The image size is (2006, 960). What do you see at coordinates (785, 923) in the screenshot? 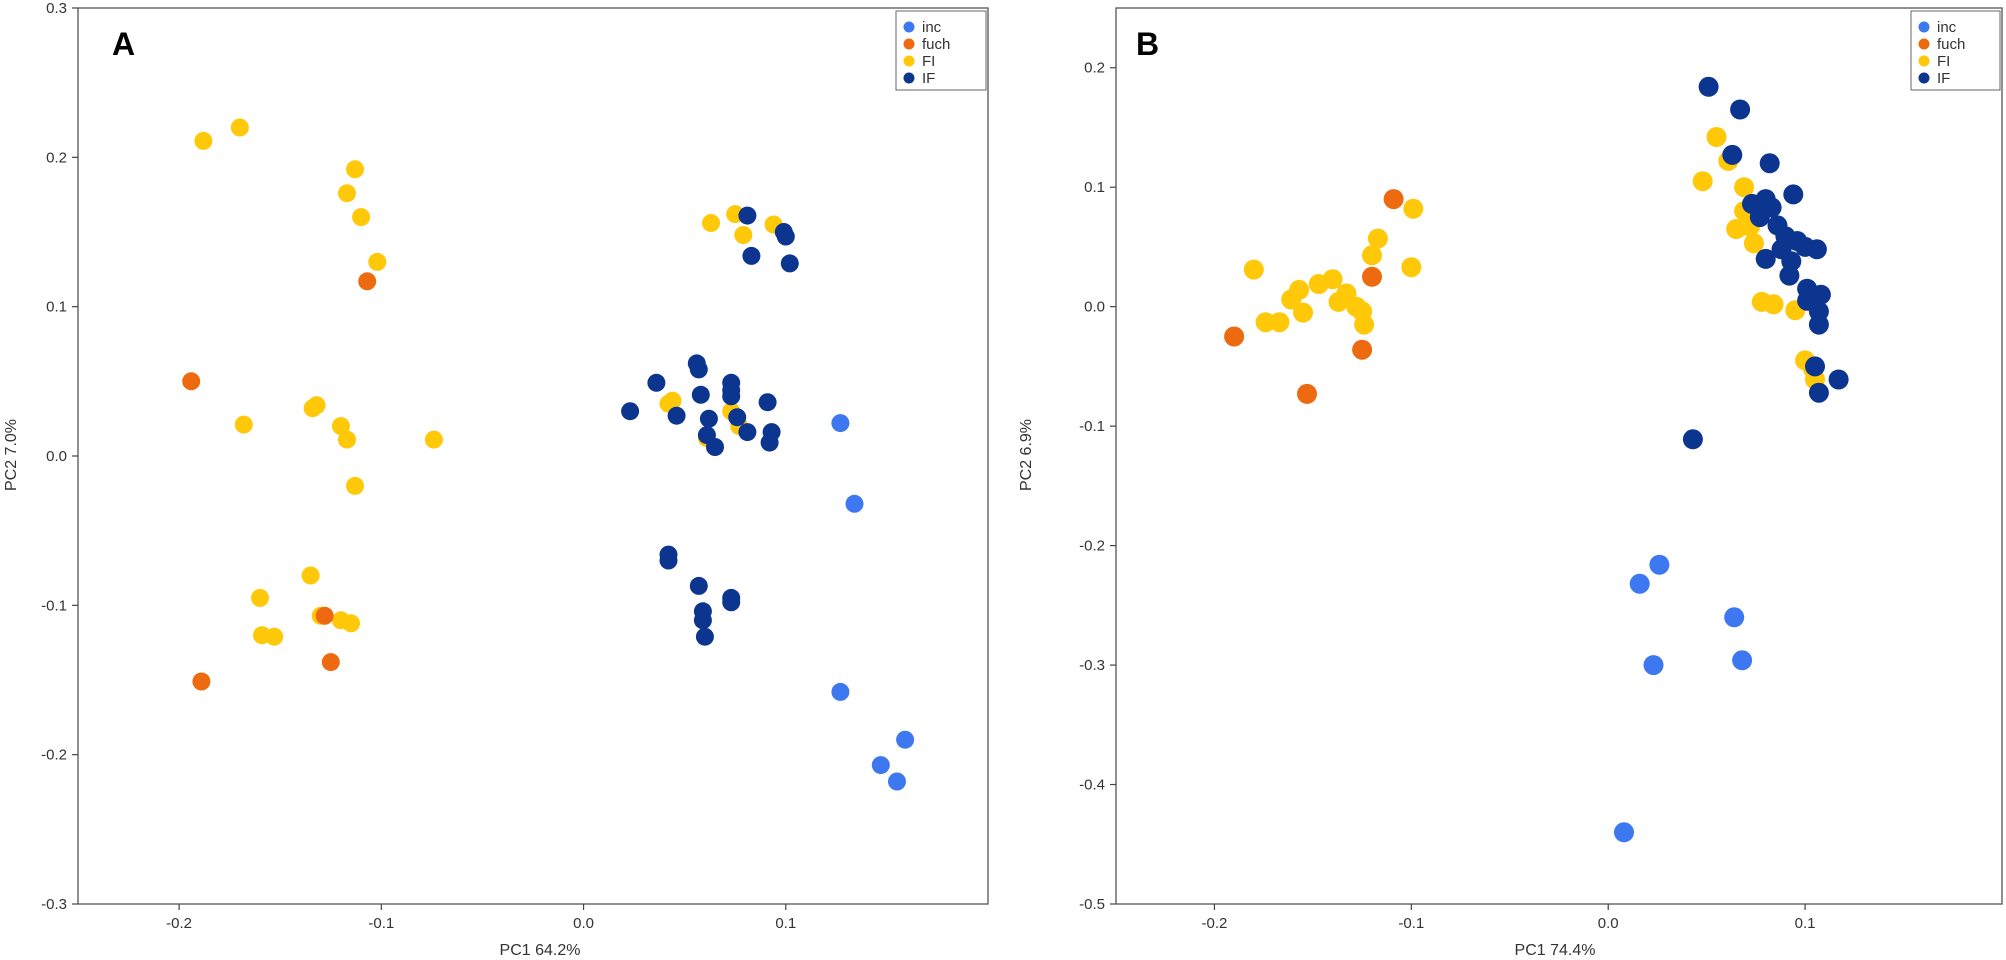
I see `panel-a-x-tick-label: 0.1` at bounding box center [785, 923].